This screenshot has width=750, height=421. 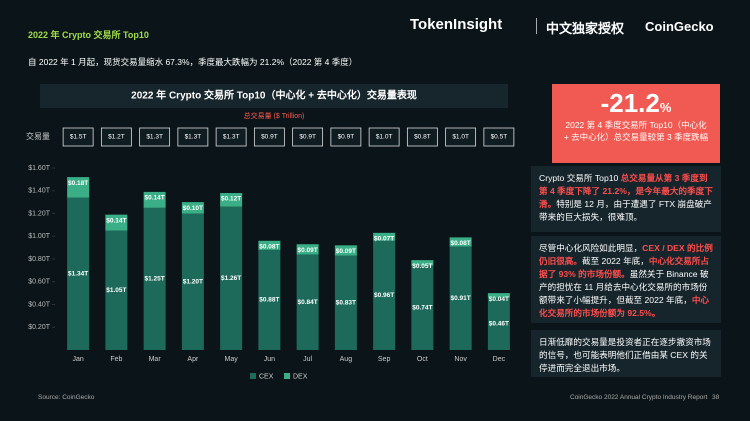 I want to click on value-label: $0.88T, so click(x=269, y=300).